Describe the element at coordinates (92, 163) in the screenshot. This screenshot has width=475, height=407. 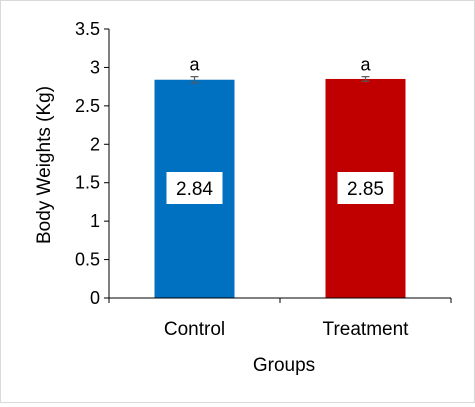
I see `y-axis: 0 0.5 1 1.5 2 2.5 3 3.5` at that location.